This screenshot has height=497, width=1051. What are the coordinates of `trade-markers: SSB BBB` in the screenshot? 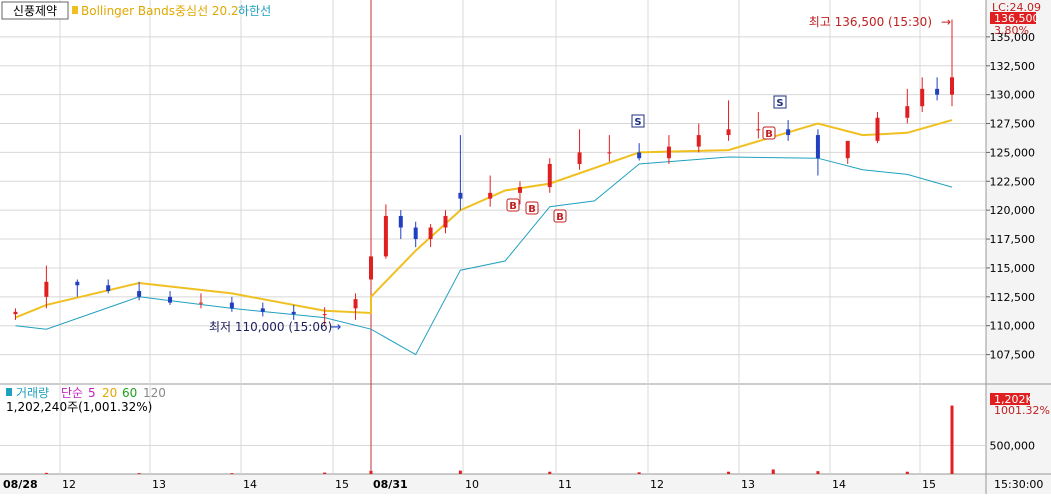 It's located at (646, 159).